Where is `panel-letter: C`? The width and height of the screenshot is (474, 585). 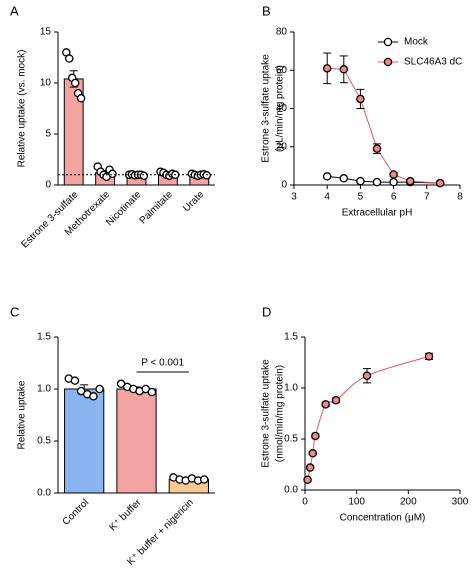
panel-letter: C is located at coordinates (14, 311).